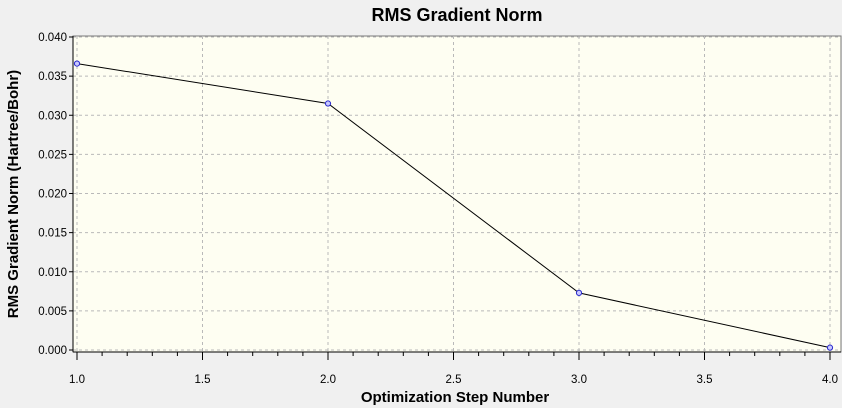  Describe the element at coordinates (52, 312) in the screenshot. I see `y-tick-label: 0.005` at that location.